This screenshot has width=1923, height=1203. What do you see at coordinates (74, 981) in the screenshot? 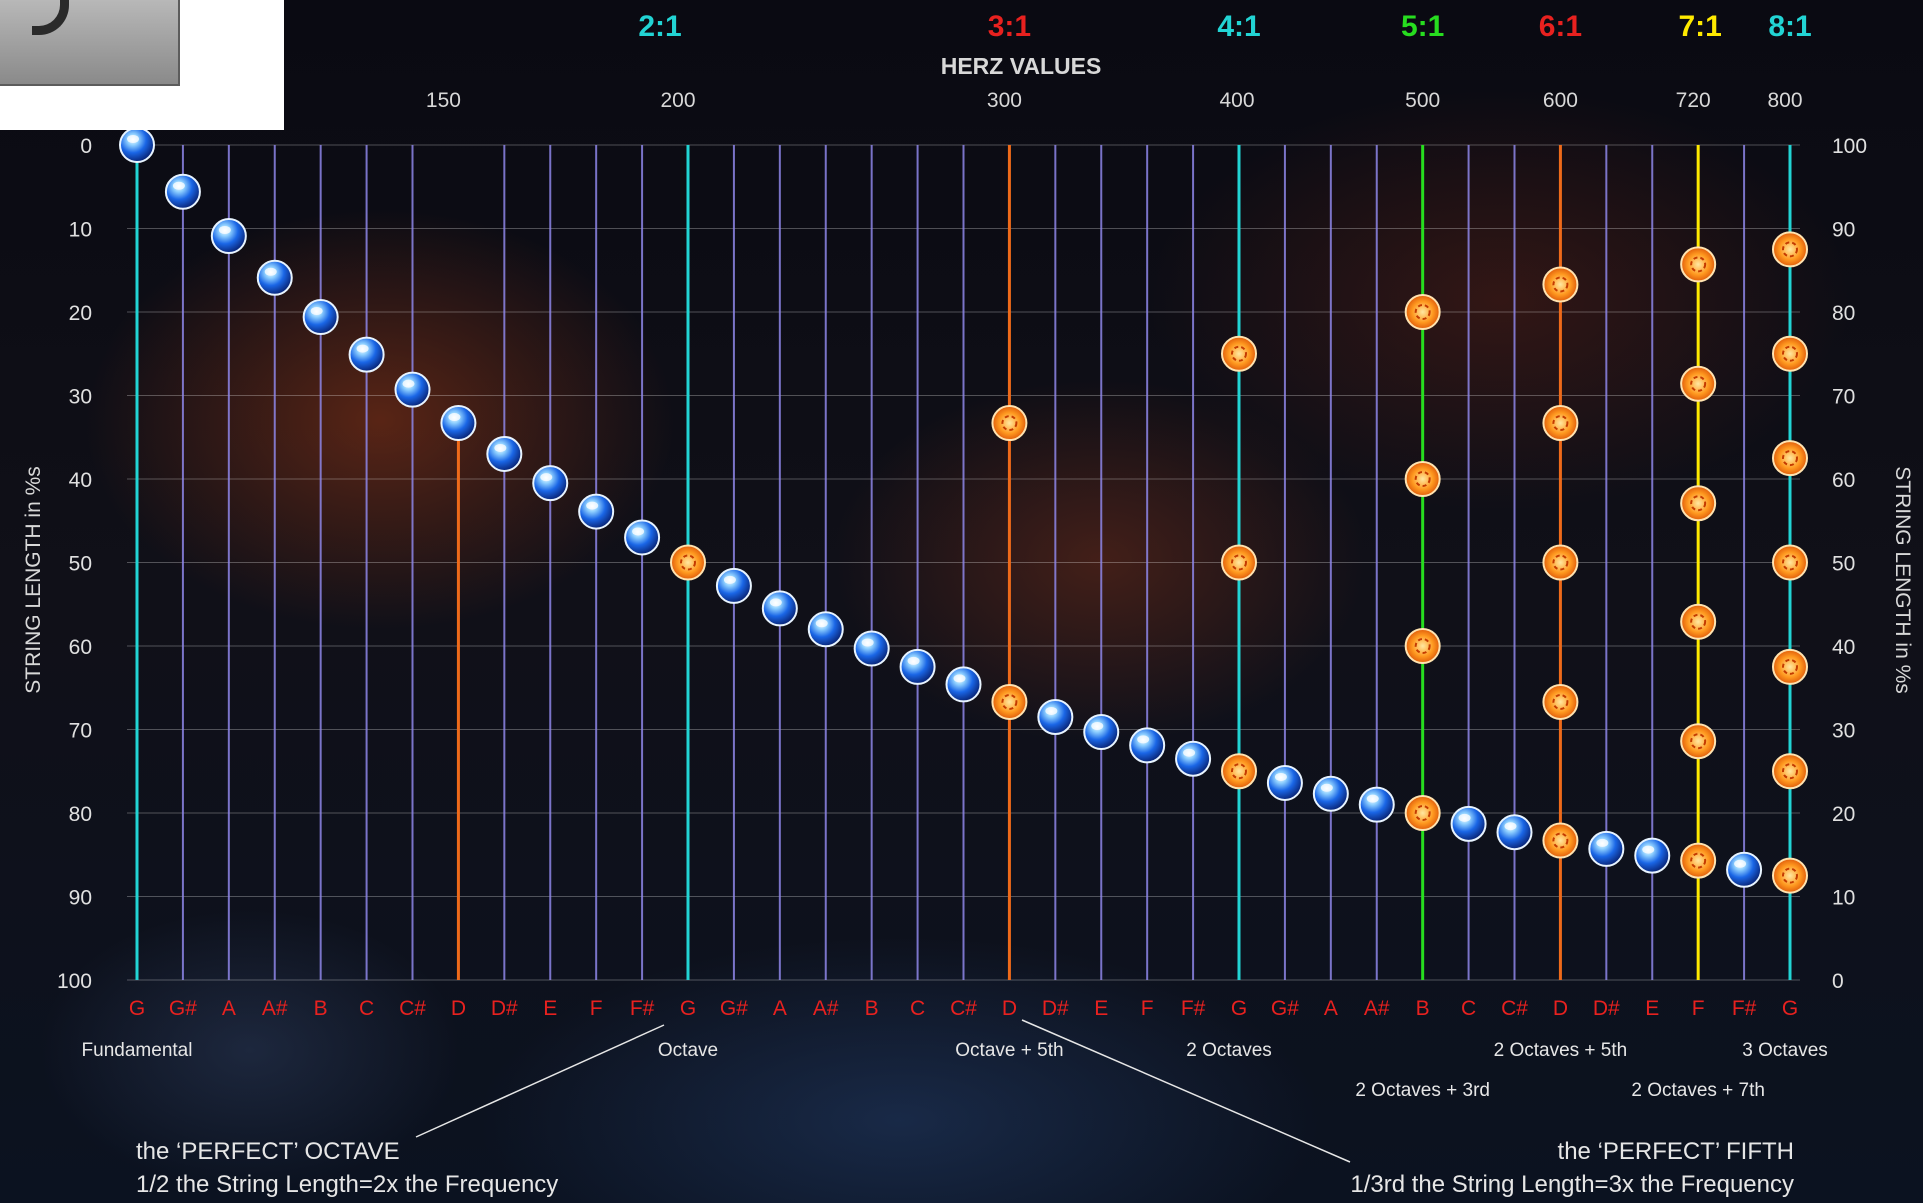
I see `y-left-tick-label: 100` at bounding box center [74, 981].